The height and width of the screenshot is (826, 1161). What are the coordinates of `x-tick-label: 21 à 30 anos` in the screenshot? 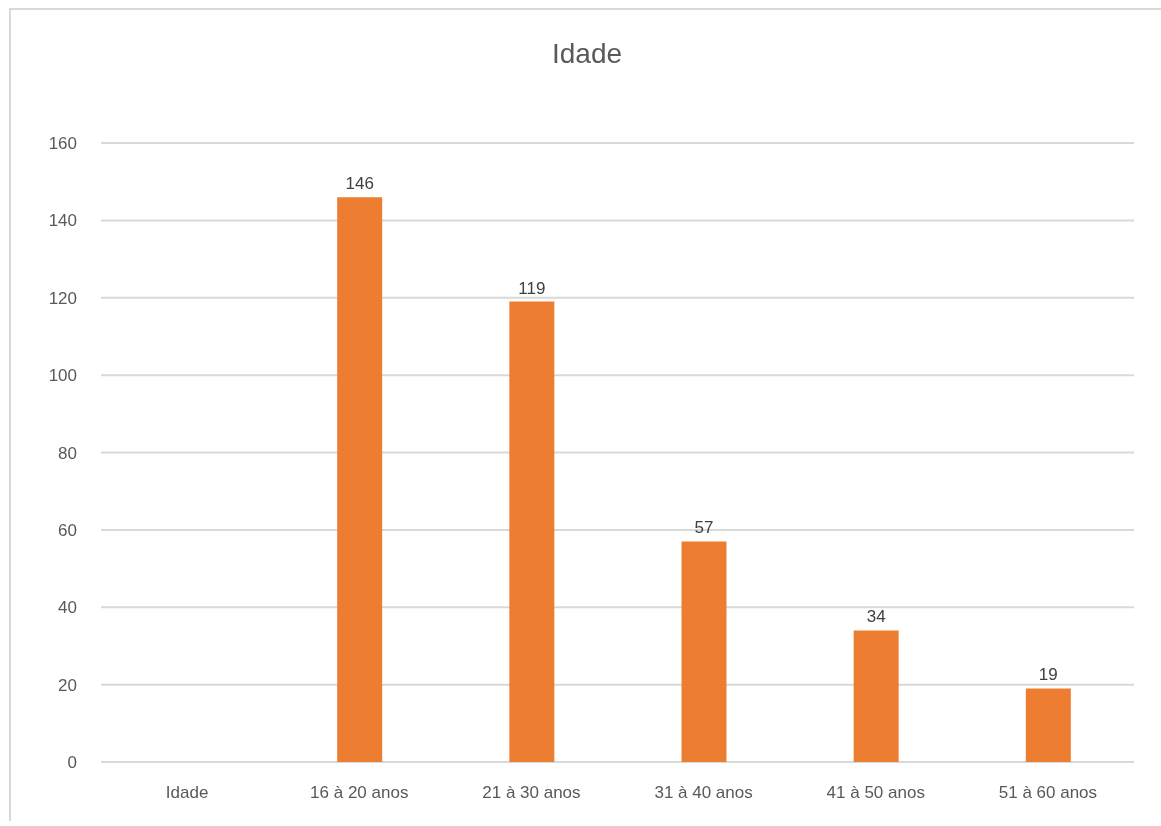 It's located at (531, 793).